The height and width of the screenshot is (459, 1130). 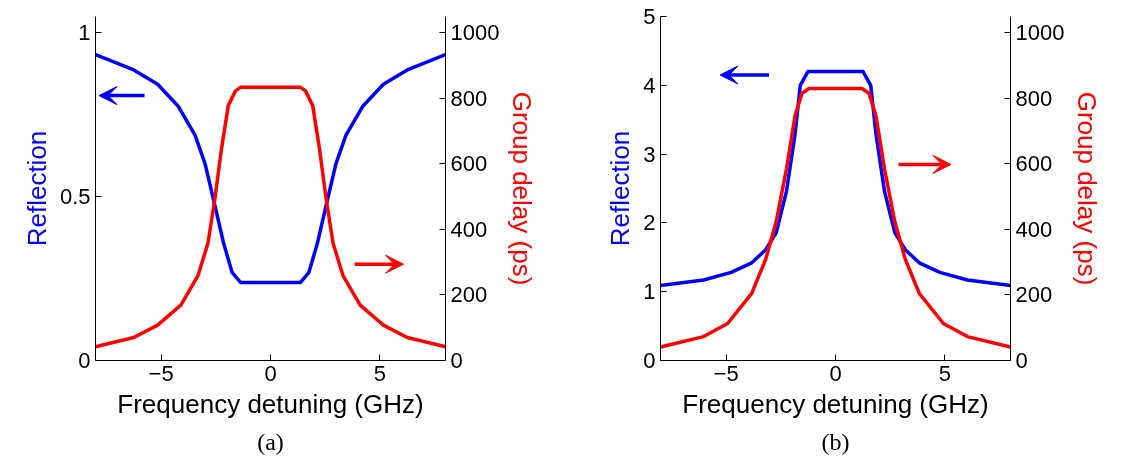 I want to click on text: (b), so click(x=835, y=441).